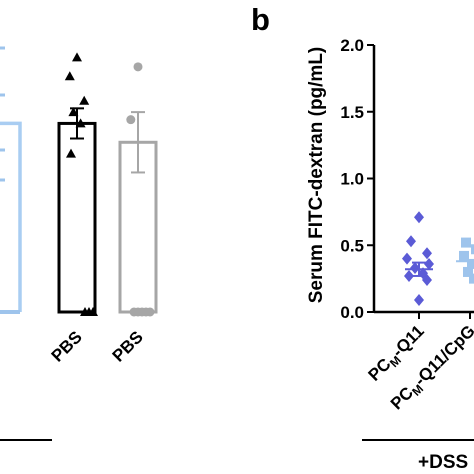  What do you see at coordinates (316, 175) in the screenshot?
I see `y-axis-title: Serum FITC-dextran (pg/mL)` at bounding box center [316, 175].